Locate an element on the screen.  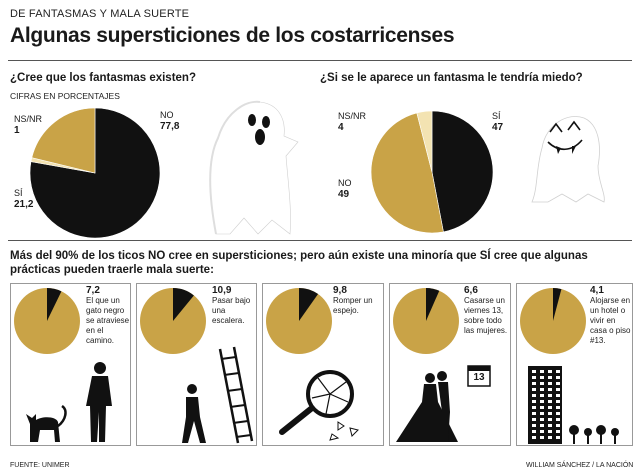
pie1-label-nsnr: NS/NR 1 is located at coordinates (28, 125).